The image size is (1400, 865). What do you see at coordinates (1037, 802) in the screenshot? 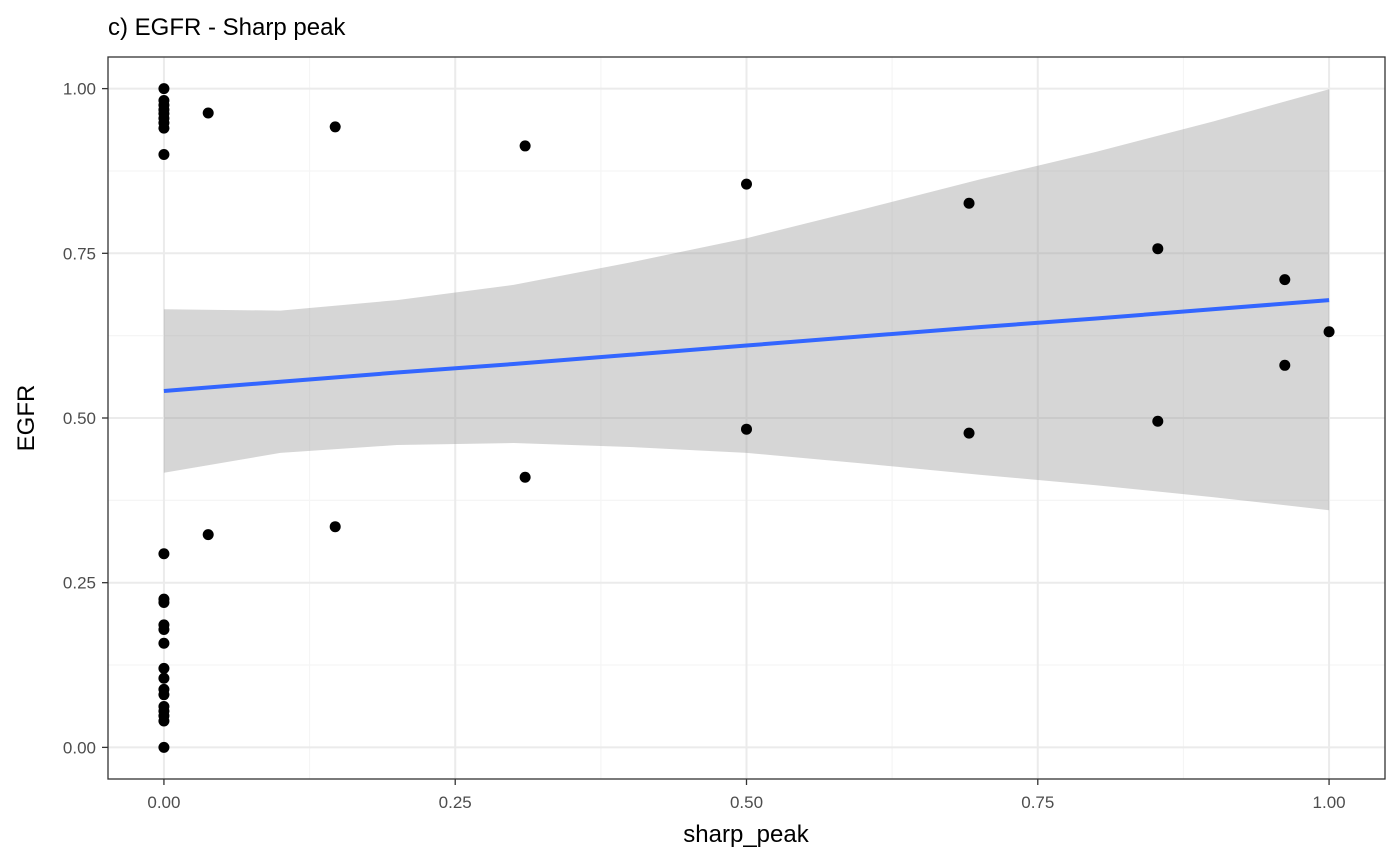
I see `x-tick-label: 0.75` at bounding box center [1037, 802].